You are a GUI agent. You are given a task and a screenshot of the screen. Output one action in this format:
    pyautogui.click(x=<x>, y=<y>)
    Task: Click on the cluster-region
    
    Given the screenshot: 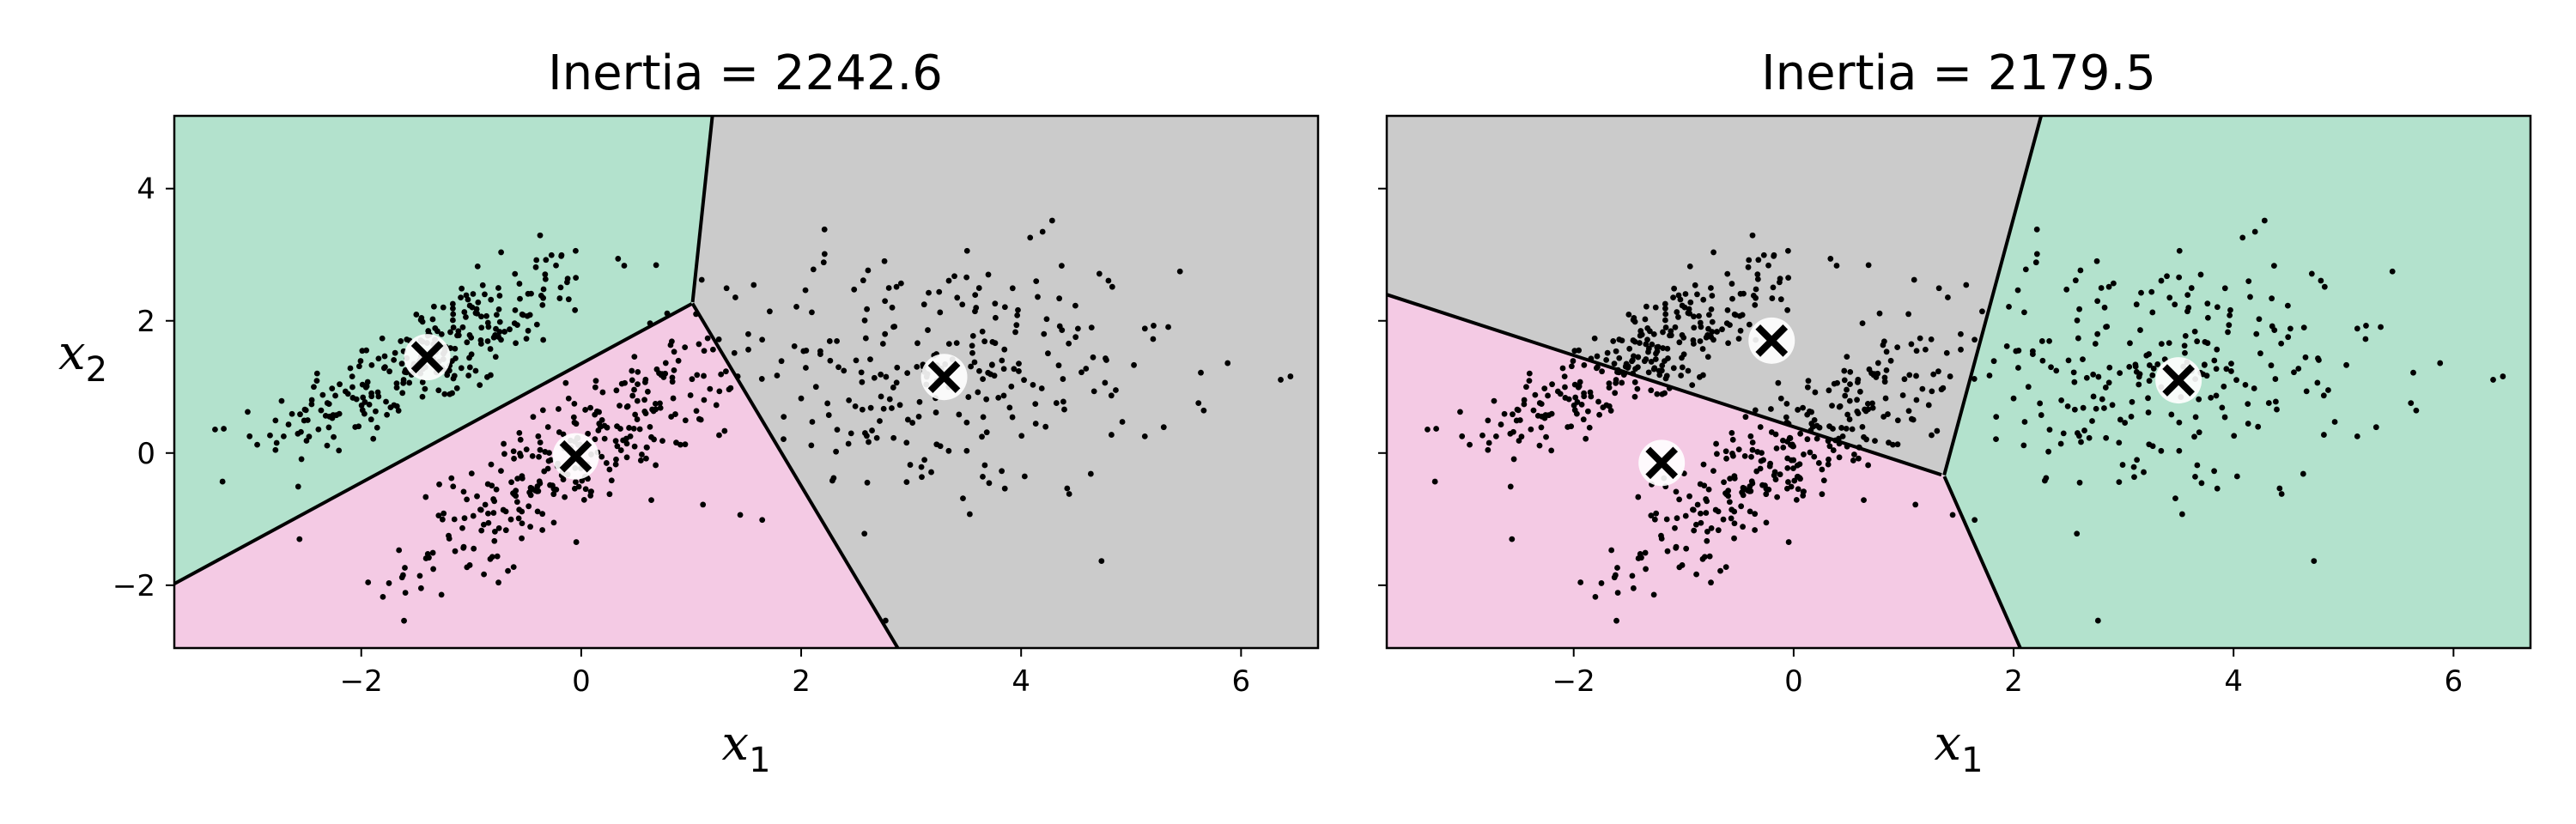 What is the action you would take?
    pyautogui.click(x=536, y=475)
    